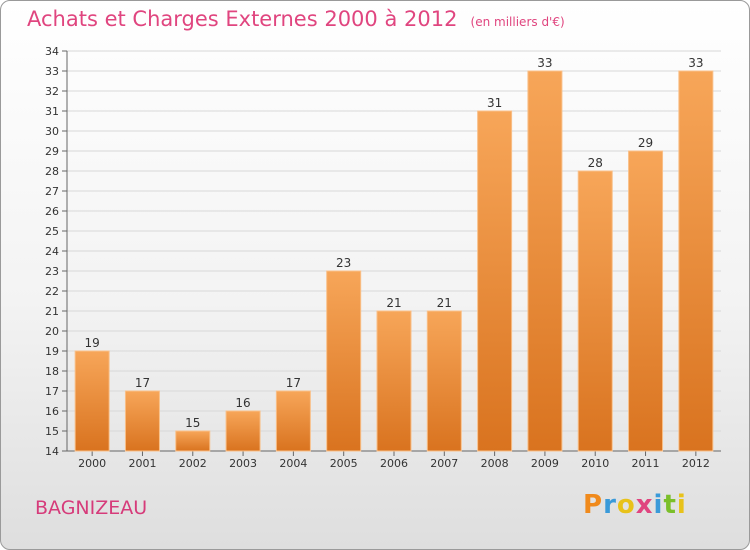 This screenshot has height=550, width=750. Describe the element at coordinates (670, 505) in the screenshot. I see `logo-letter: t` at that location.